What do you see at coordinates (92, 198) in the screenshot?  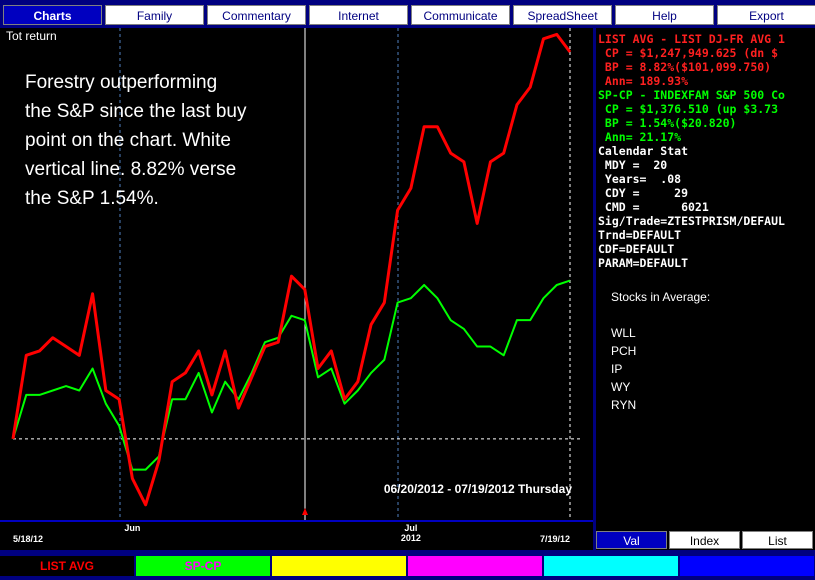 I see `annotation: the S&P 1.54%.` at bounding box center [92, 198].